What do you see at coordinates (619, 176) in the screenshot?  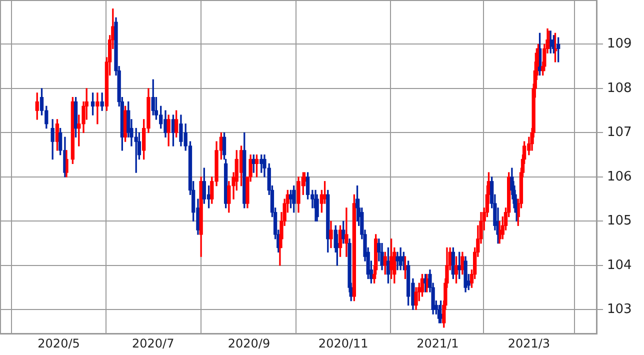 I see `y-tick-label: 106` at bounding box center [619, 176].